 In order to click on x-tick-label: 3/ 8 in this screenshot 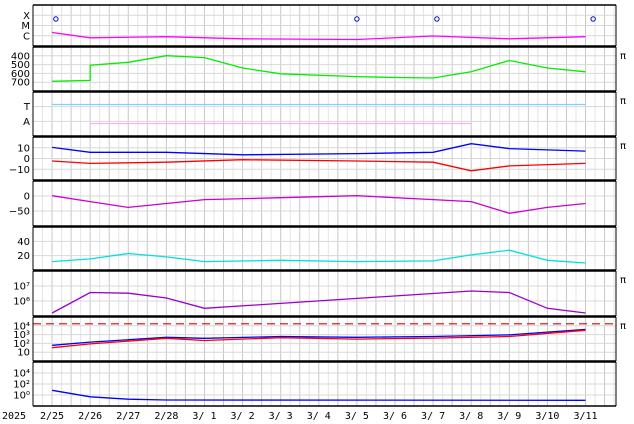, I will do `click(471, 416)`.